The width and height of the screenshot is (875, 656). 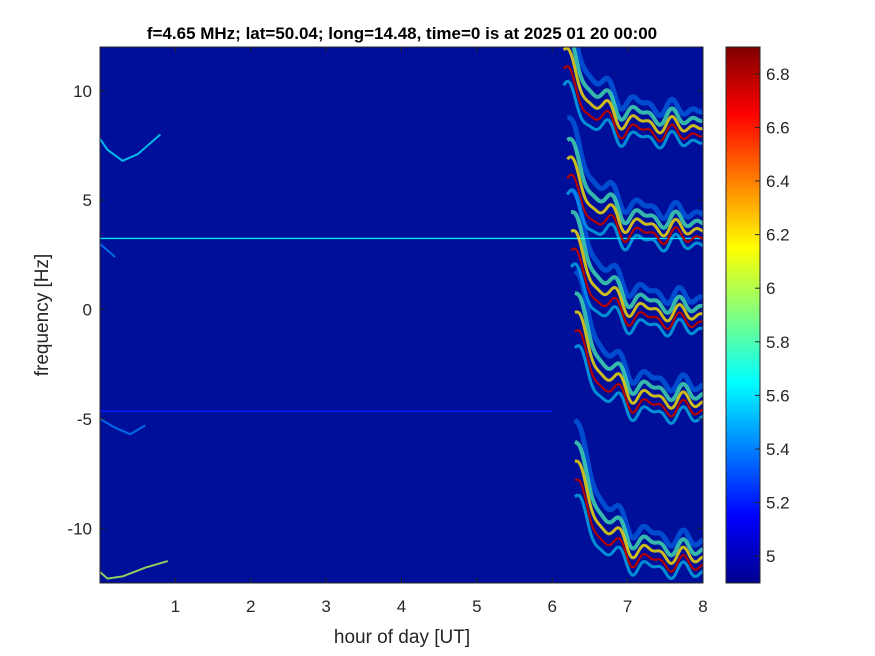 What do you see at coordinates (778, 74) in the screenshot?
I see `colorbar-tick-label-0: 6.8` at bounding box center [778, 74].